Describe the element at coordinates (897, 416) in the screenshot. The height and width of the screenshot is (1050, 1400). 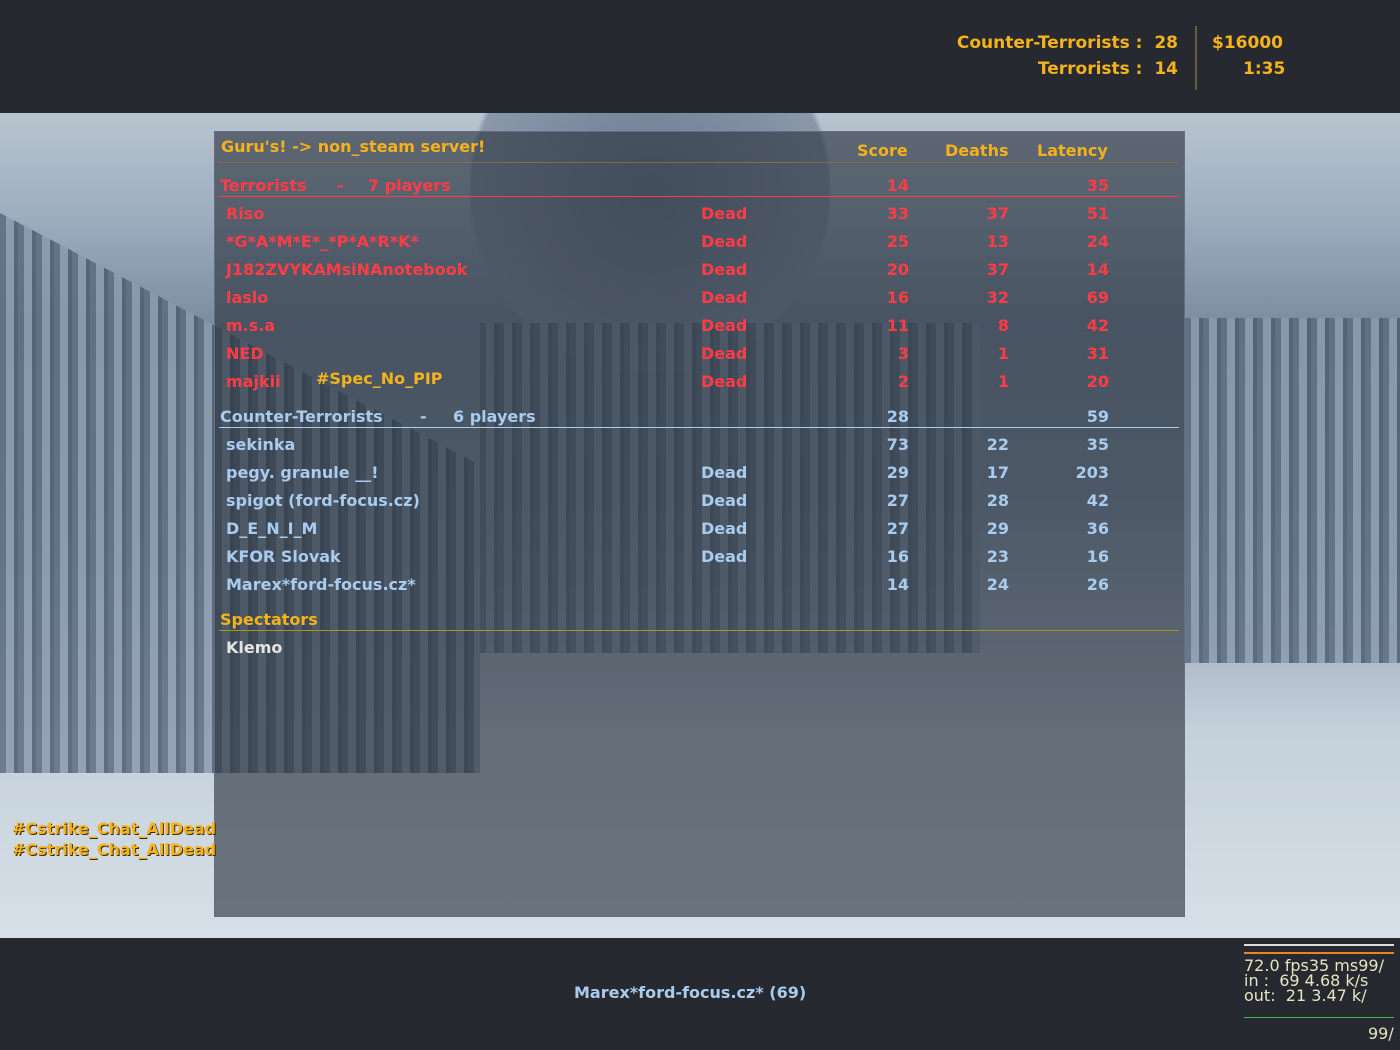
I see `team-score: 28` at that location.